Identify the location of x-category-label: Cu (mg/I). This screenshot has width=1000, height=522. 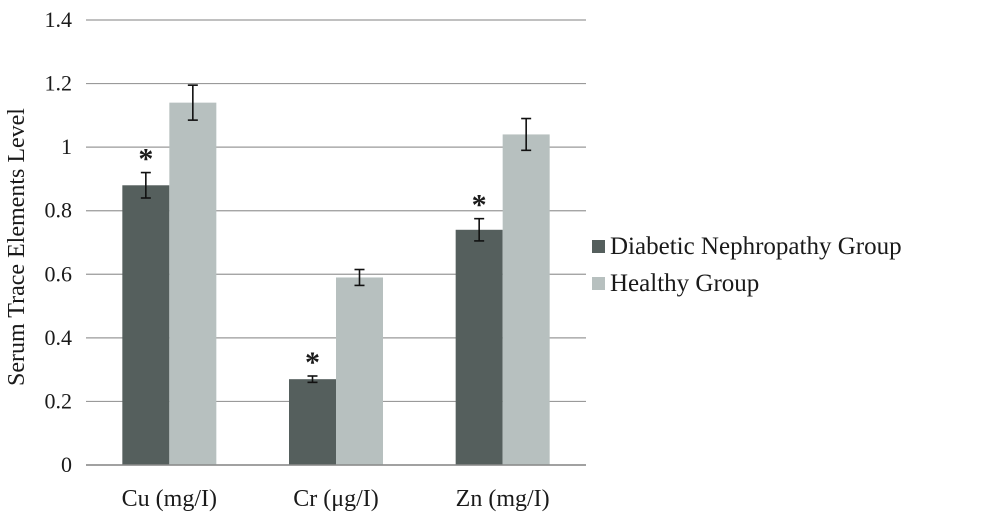
(169, 499).